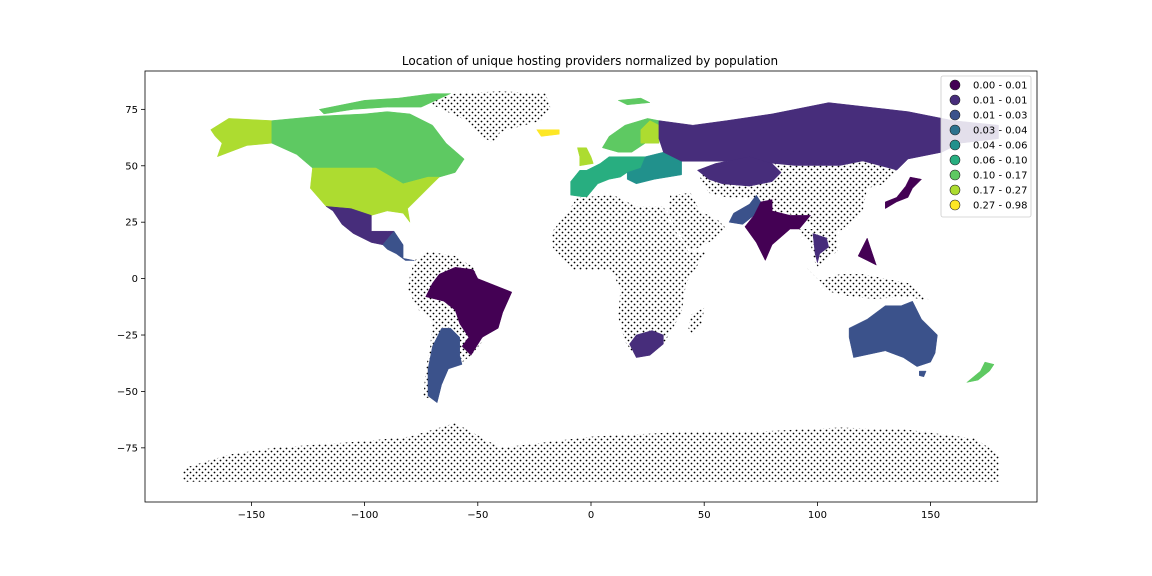 This screenshot has height=576, width=1152. I want to click on region-finland, so click(650, 132).